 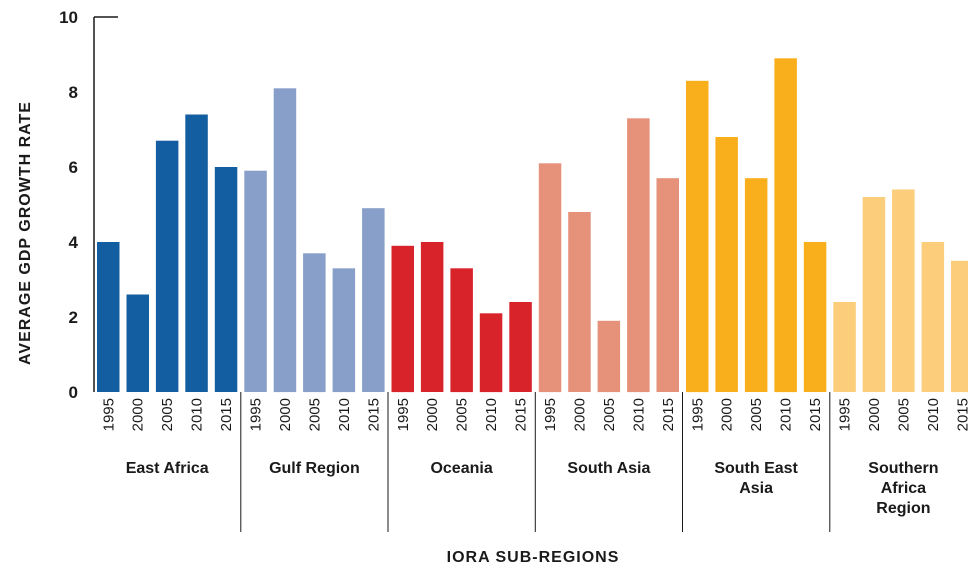 I want to click on group-label: South Asia, so click(x=608, y=468).